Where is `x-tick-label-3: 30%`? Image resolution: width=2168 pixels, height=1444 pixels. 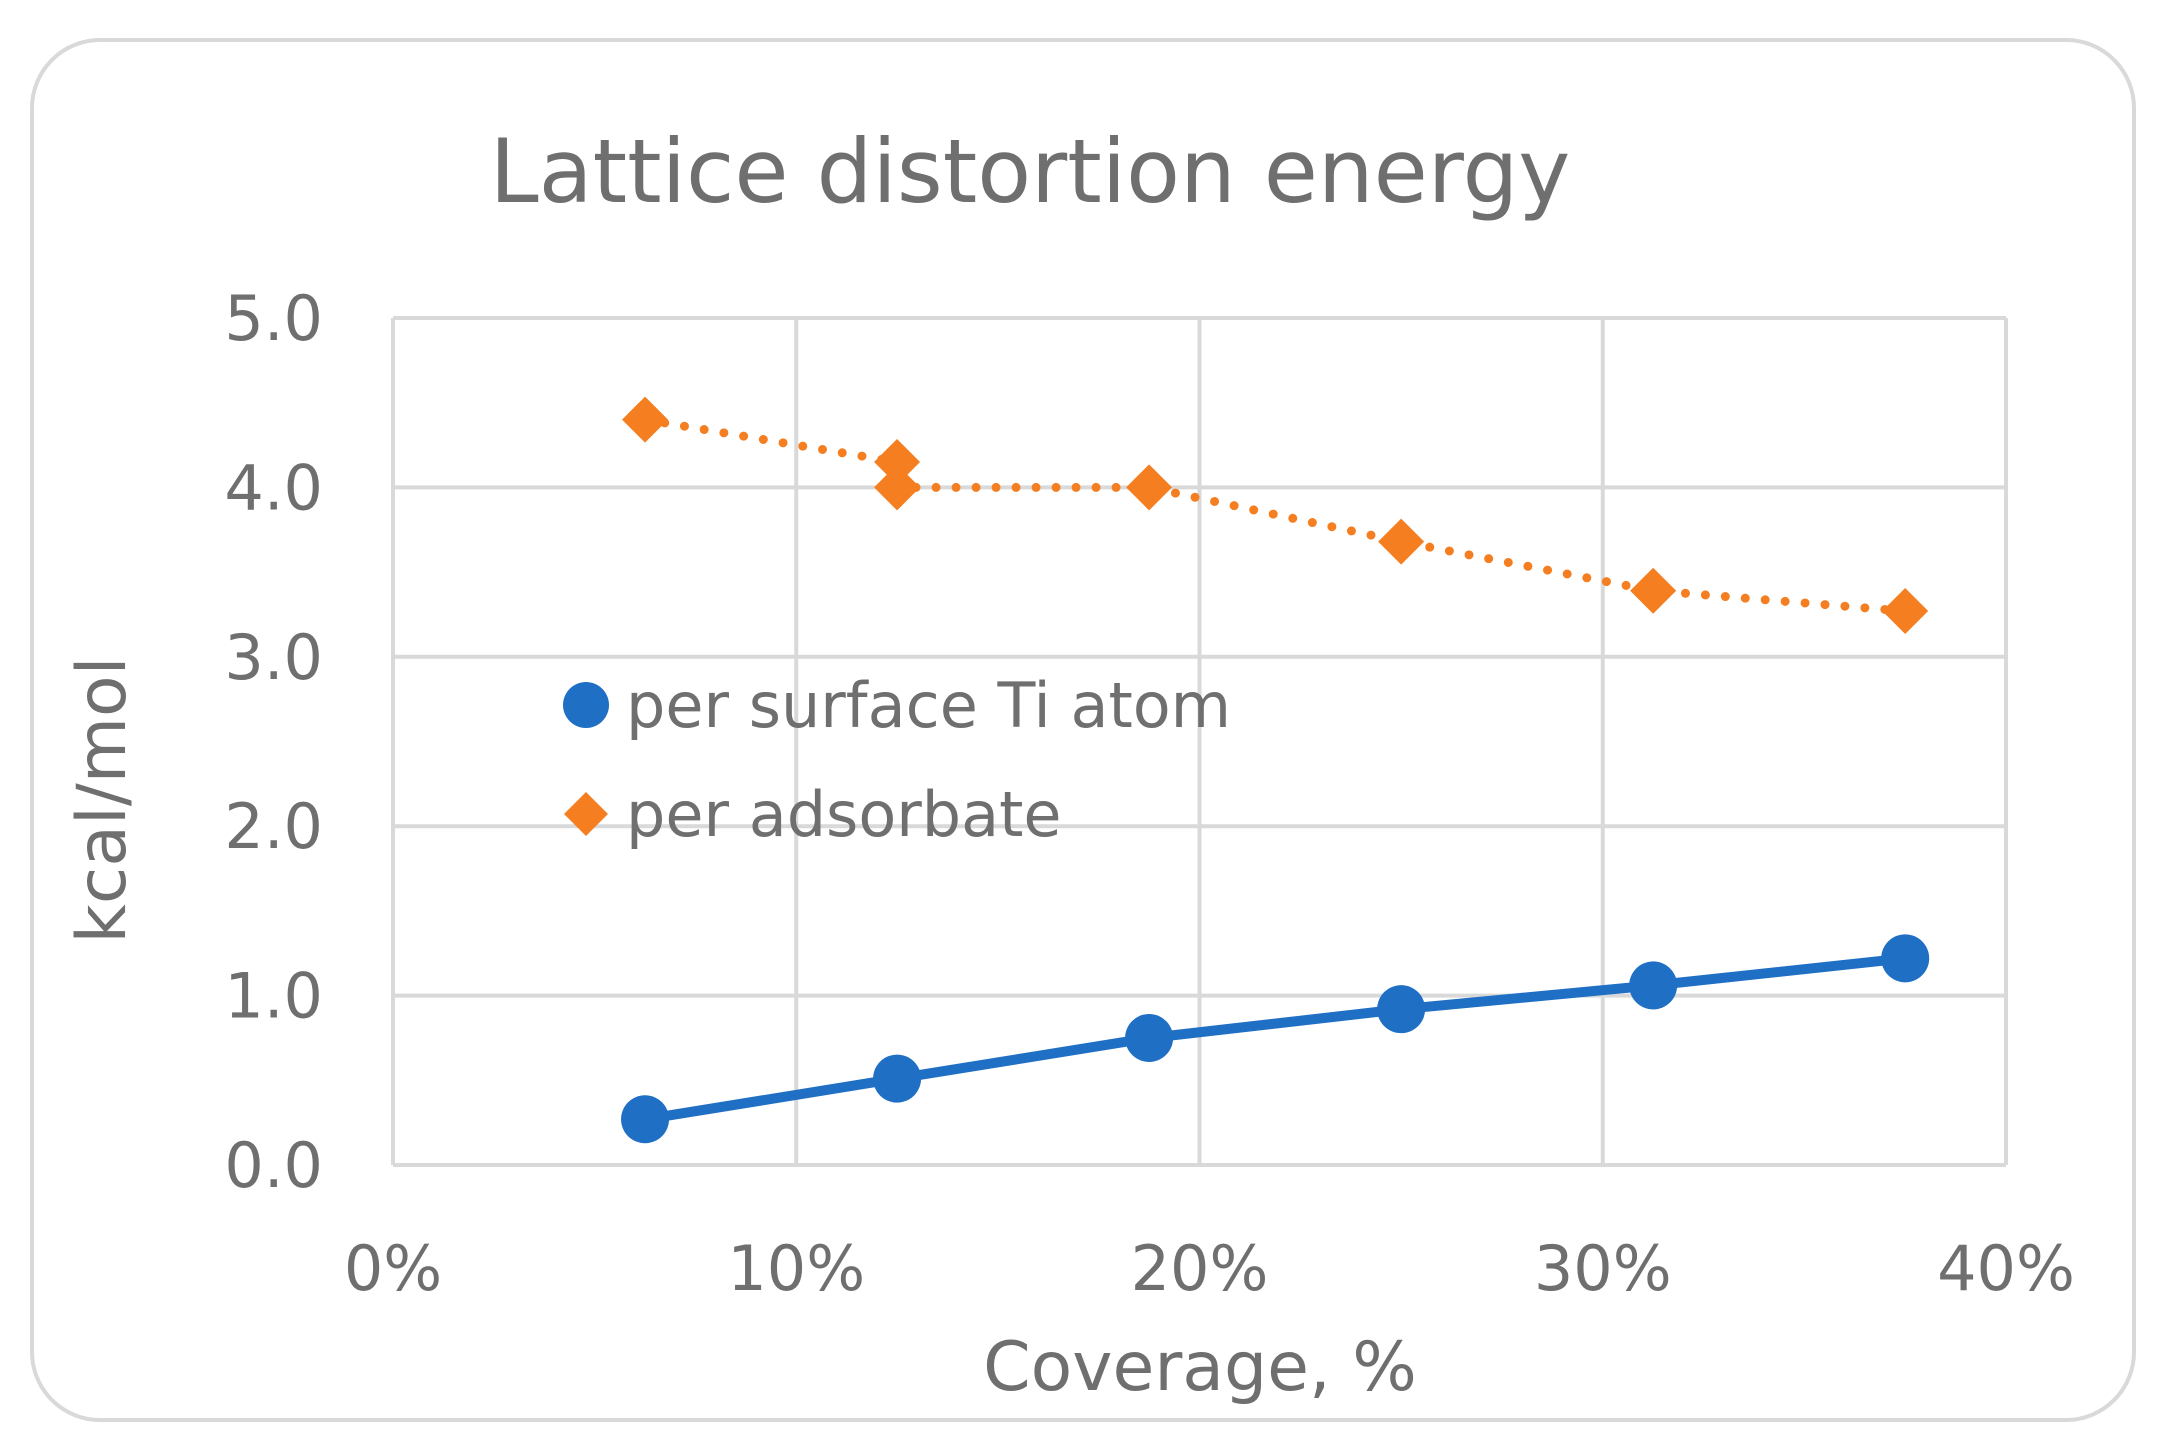
x-tick-label-3: 30% is located at coordinates (1603, 1268).